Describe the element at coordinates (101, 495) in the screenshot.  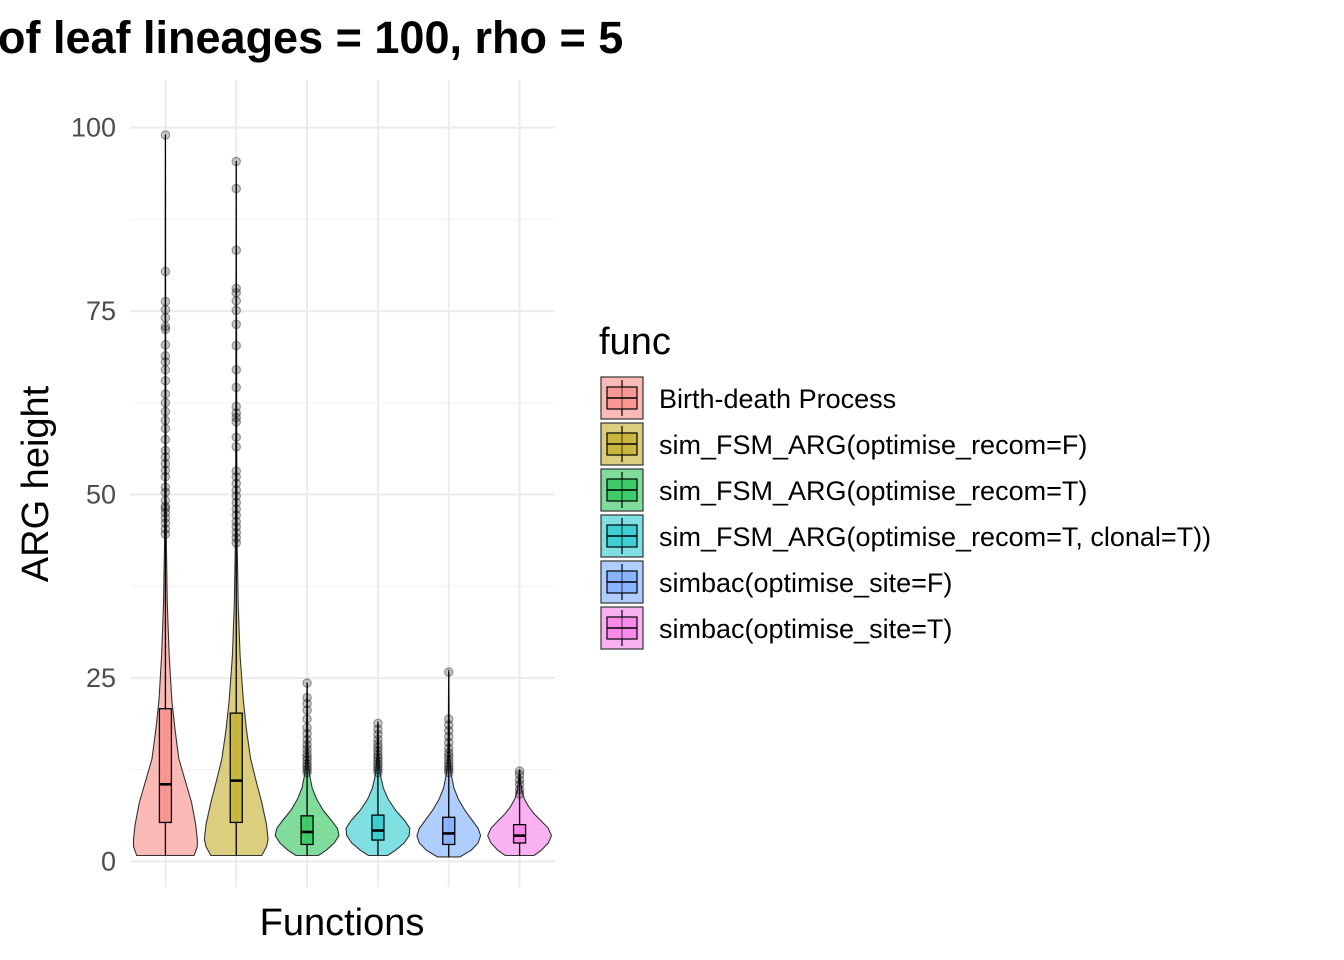
I see `y-tick-label: 50` at that location.